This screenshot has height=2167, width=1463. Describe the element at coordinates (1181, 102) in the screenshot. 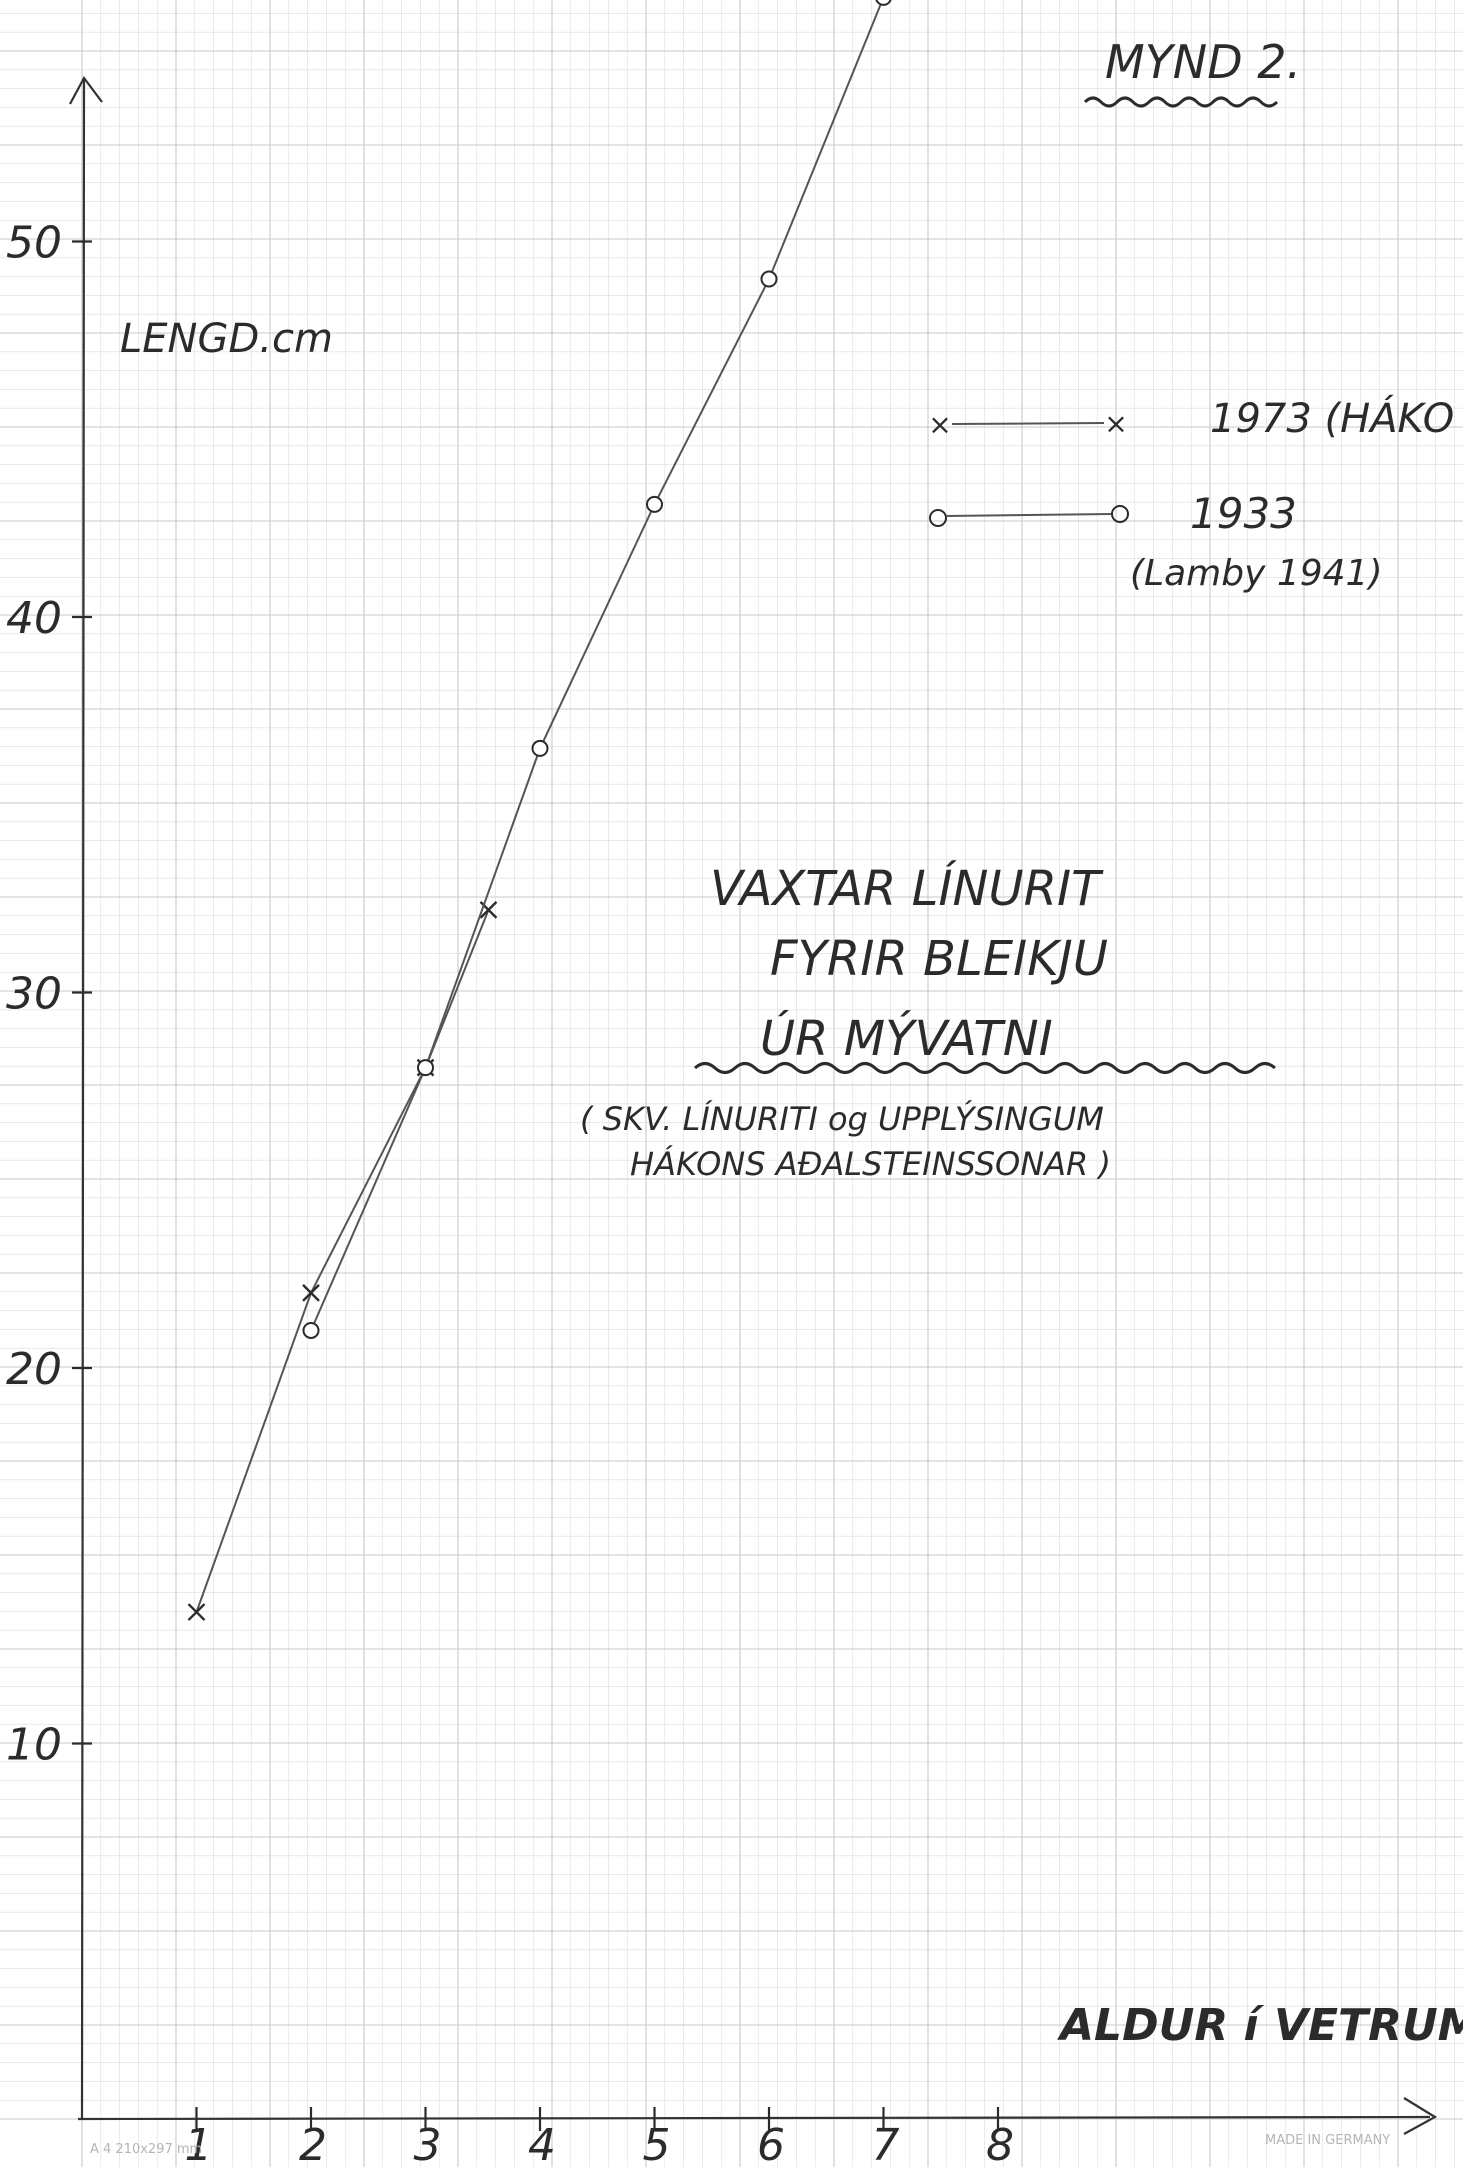

I see `figure-title-underline` at that location.